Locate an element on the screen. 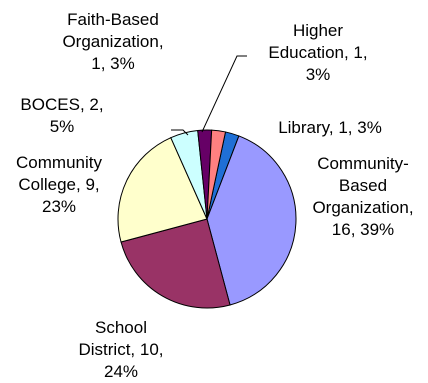 The width and height of the screenshot is (428, 383). slice-label-line: Community is located at coordinates (59, 162).